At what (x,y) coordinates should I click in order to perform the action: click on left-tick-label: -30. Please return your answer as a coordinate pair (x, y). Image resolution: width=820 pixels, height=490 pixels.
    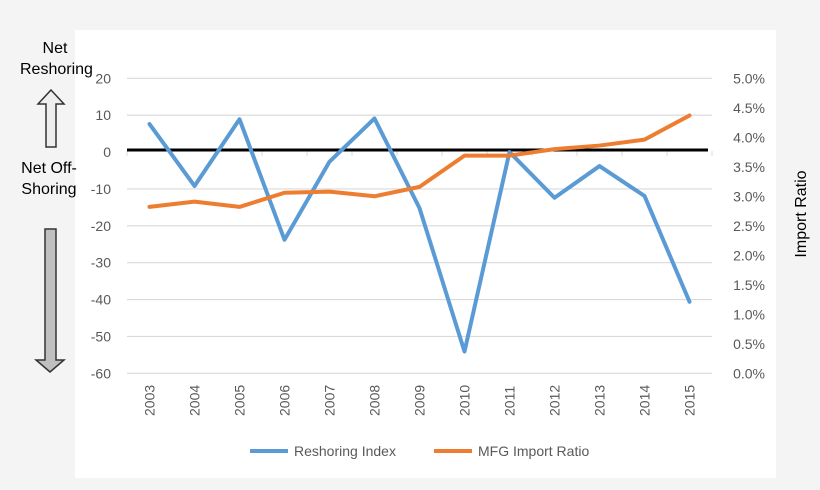
    Looking at the image, I should click on (101, 263).